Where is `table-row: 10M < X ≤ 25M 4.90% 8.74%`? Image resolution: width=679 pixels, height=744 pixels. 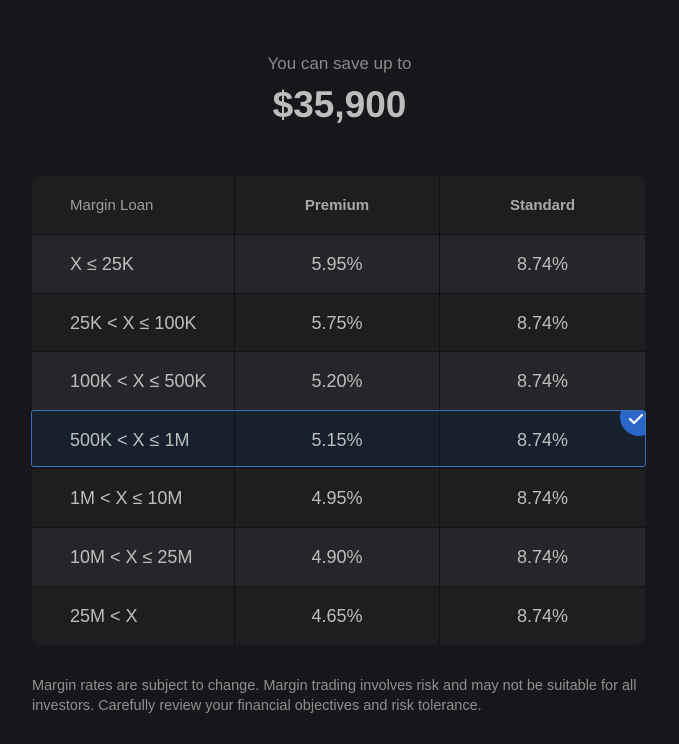
table-row: 10M < X ≤ 25M 4.90% 8.74% is located at coordinates (338, 556).